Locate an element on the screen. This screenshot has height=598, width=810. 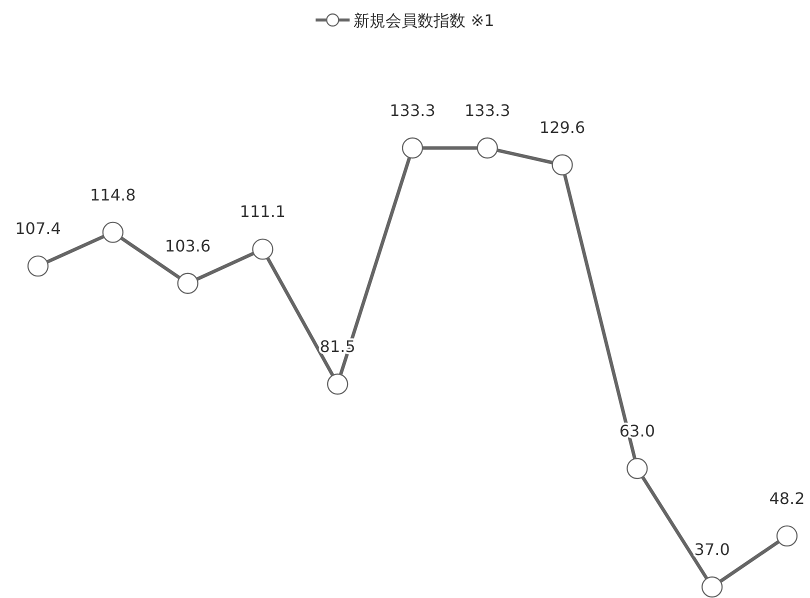
data-label: 107.4 is located at coordinates (38, 228).